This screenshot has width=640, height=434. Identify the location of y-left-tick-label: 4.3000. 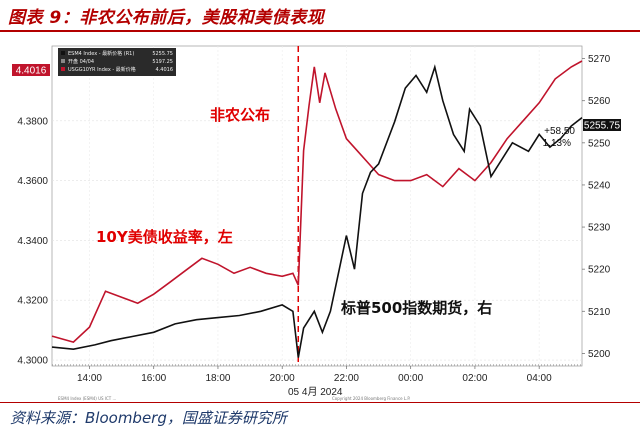
(32, 361).